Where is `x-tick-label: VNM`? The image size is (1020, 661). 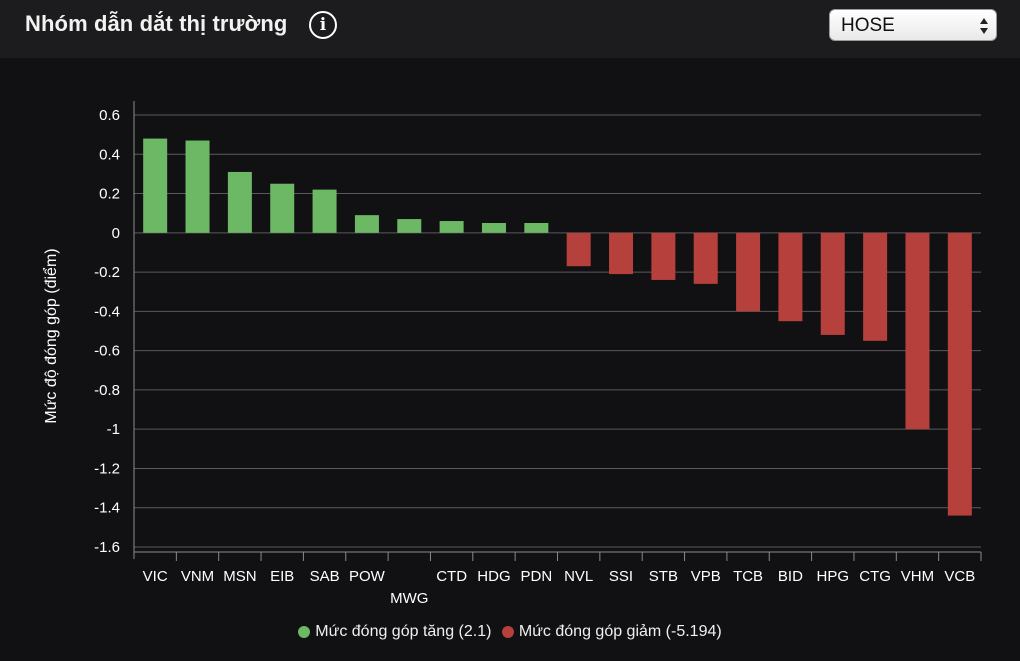 x-tick-label: VNM is located at coordinates (197, 576).